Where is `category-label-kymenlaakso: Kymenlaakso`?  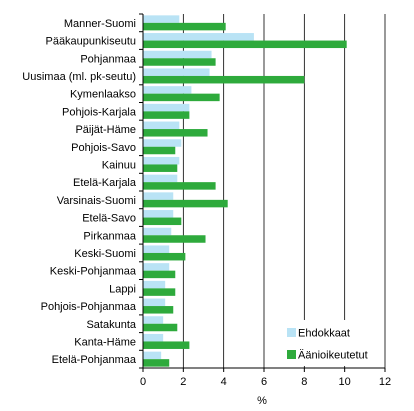 category-label-kymenlaakso: Kymenlaakso is located at coordinates (103, 95).